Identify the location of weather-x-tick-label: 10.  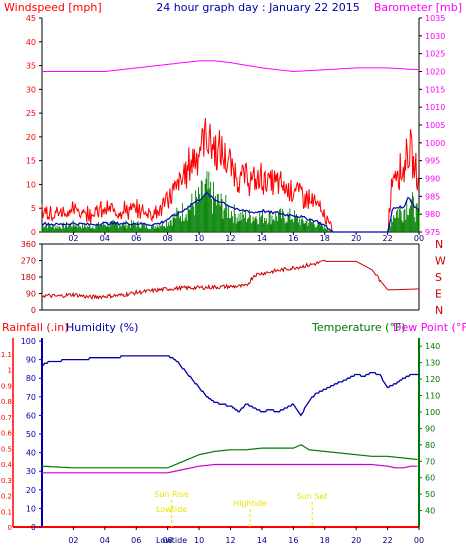
(199, 540).